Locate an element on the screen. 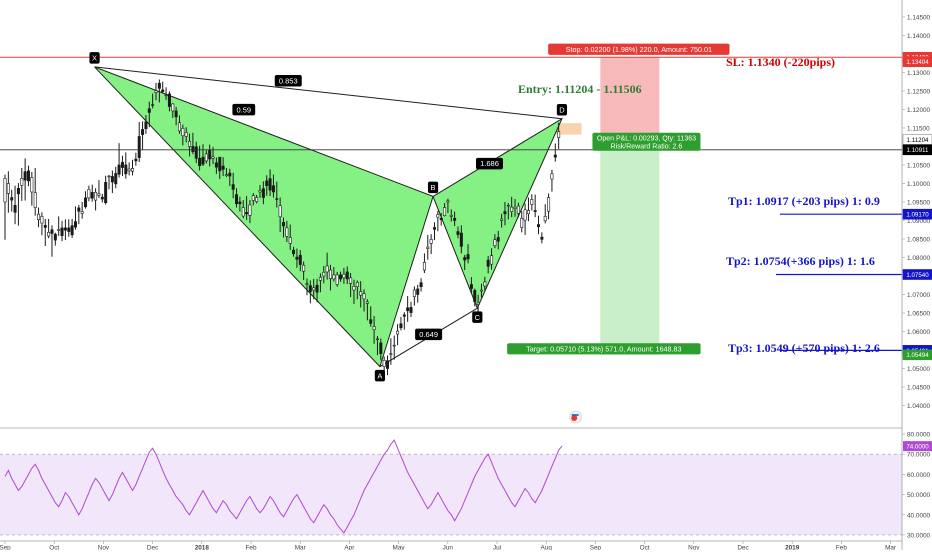 This screenshot has height=555, width=932. ratio-label-x-d: 0.853 is located at coordinates (288, 81).